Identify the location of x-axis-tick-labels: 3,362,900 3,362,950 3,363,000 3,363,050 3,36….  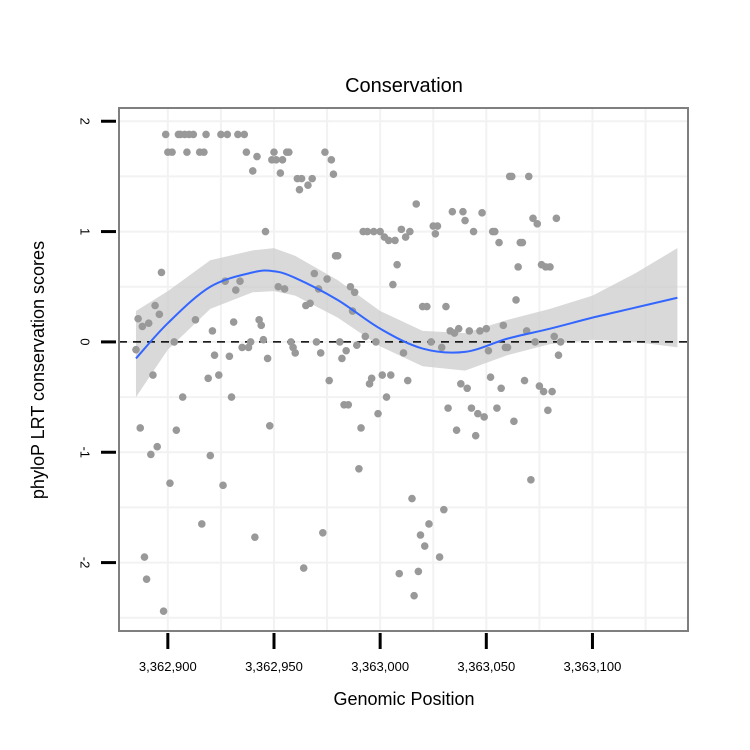
(380, 666).